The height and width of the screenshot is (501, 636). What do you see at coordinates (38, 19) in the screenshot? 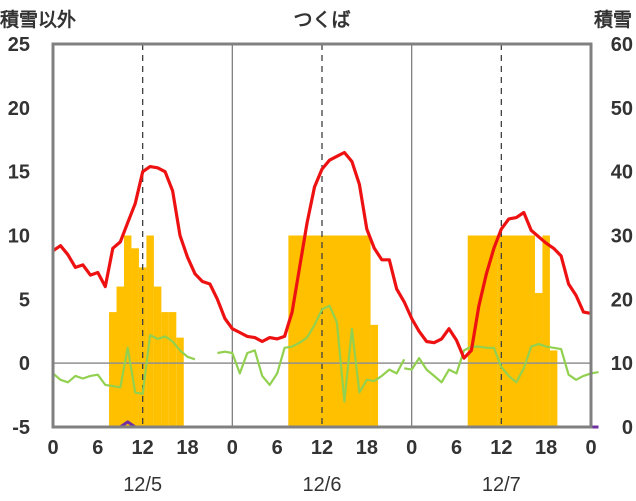
I see `left-axis-label: 積雪以外` at bounding box center [38, 19].